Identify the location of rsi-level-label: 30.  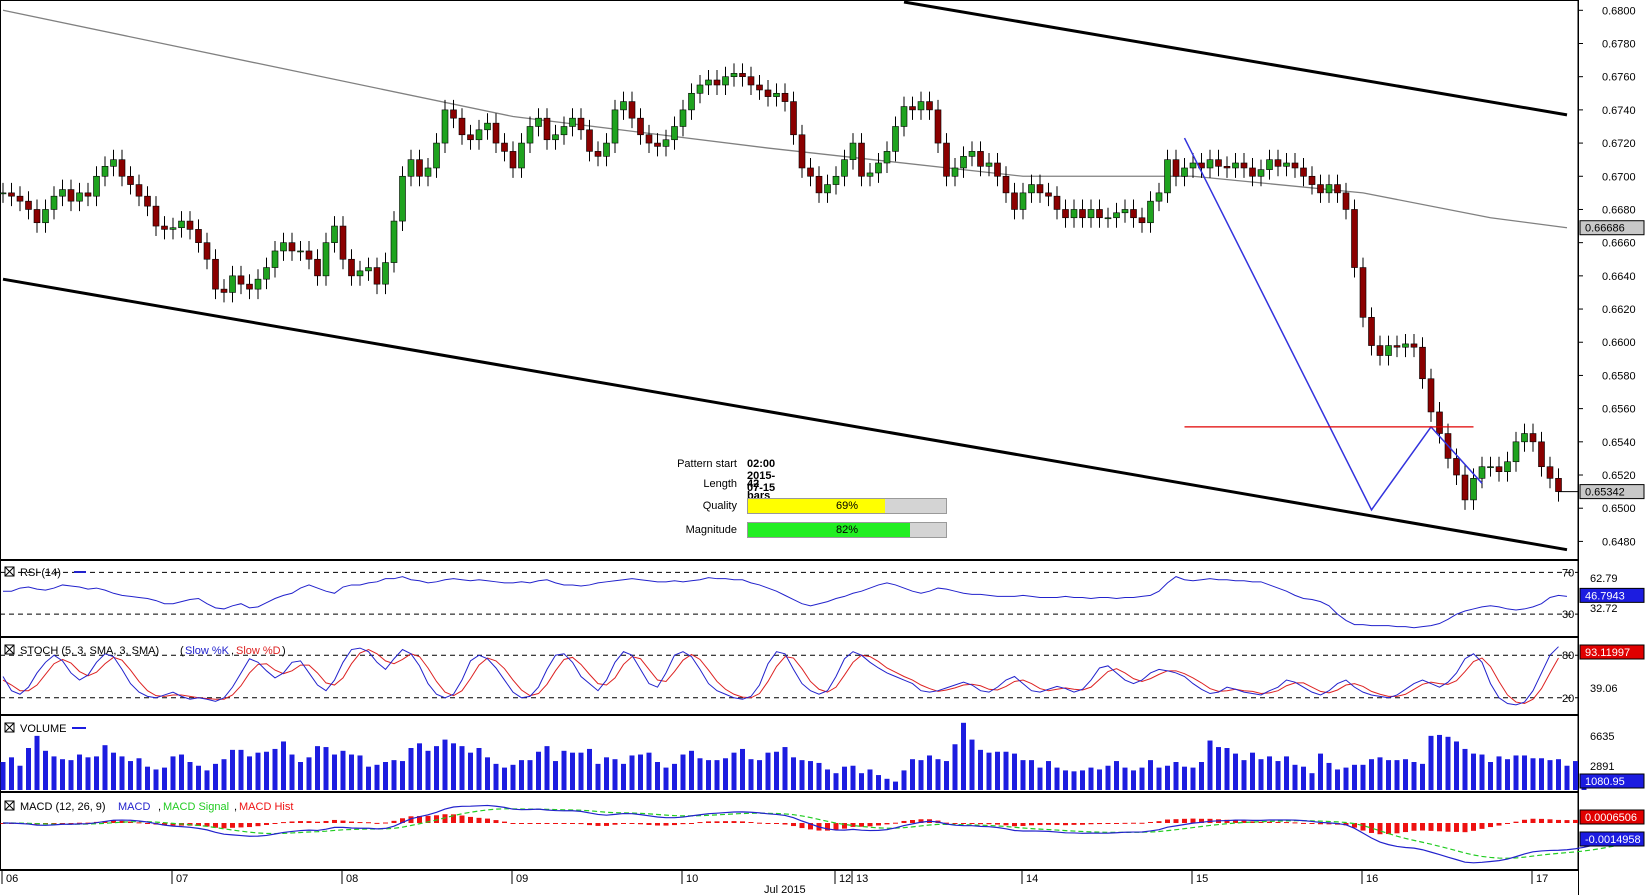
(1568, 615).